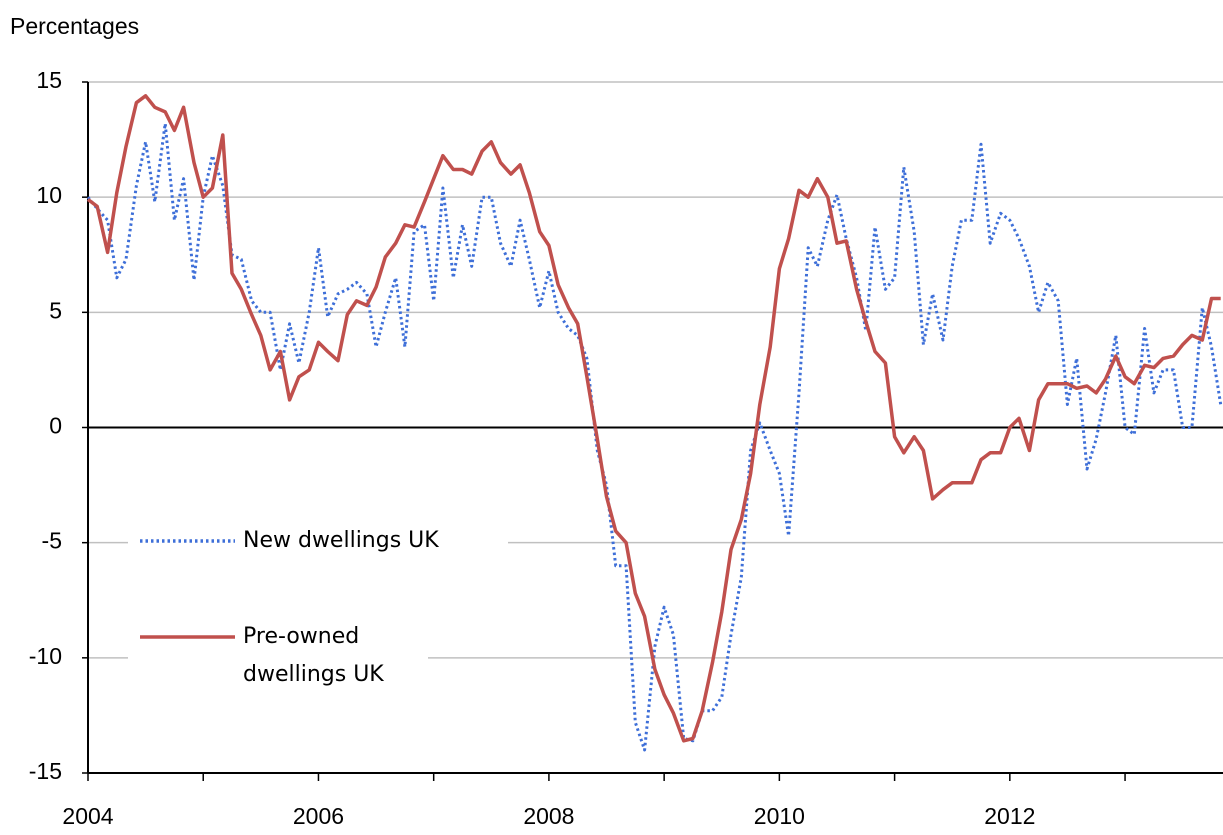 This screenshot has width=1223, height=835. Describe the element at coordinates (55, 310) in the screenshot. I see `y-tick-label: 5` at that location.